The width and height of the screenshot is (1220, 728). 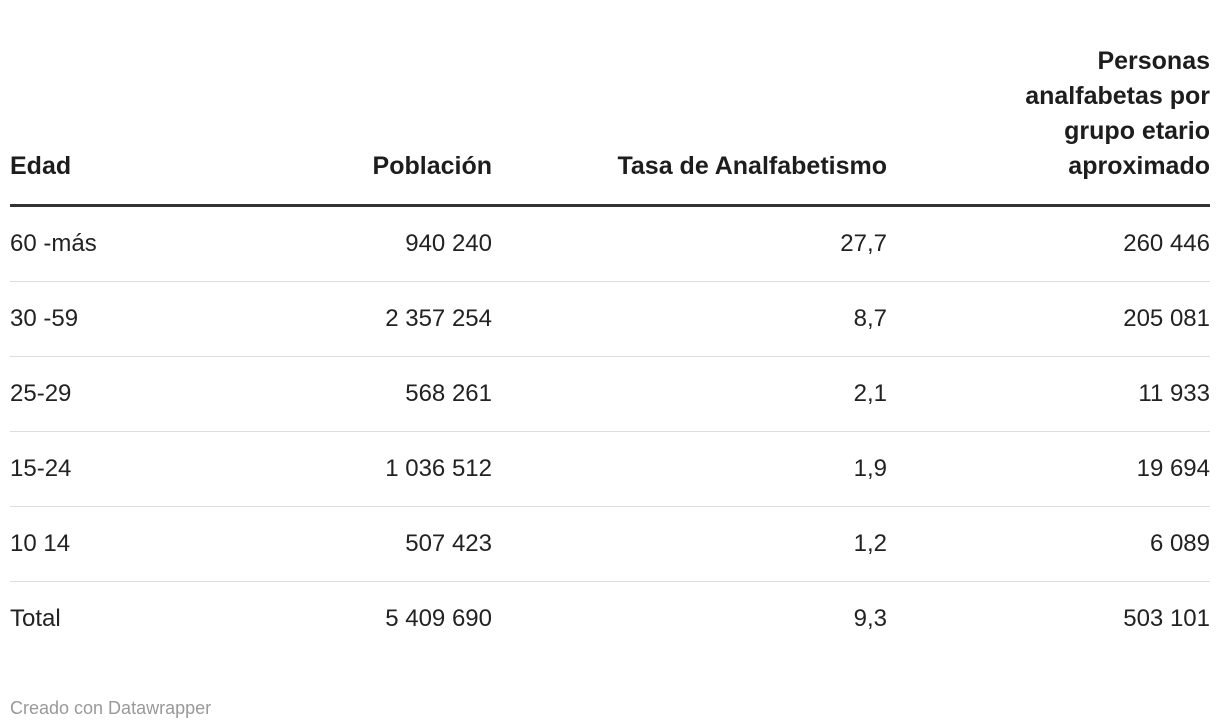 What do you see at coordinates (610, 708) in the screenshot?
I see `attribution-footer: Creado con Datawrapper` at bounding box center [610, 708].